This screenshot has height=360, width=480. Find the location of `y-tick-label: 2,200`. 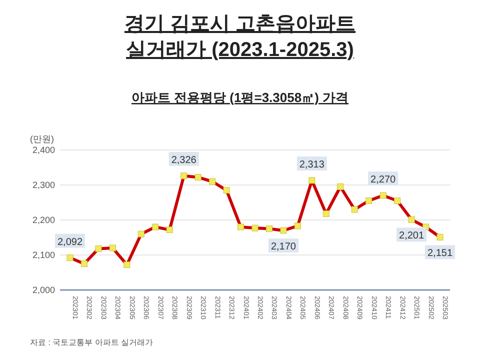

y-tick-label: 2,200 is located at coordinates (43, 220).